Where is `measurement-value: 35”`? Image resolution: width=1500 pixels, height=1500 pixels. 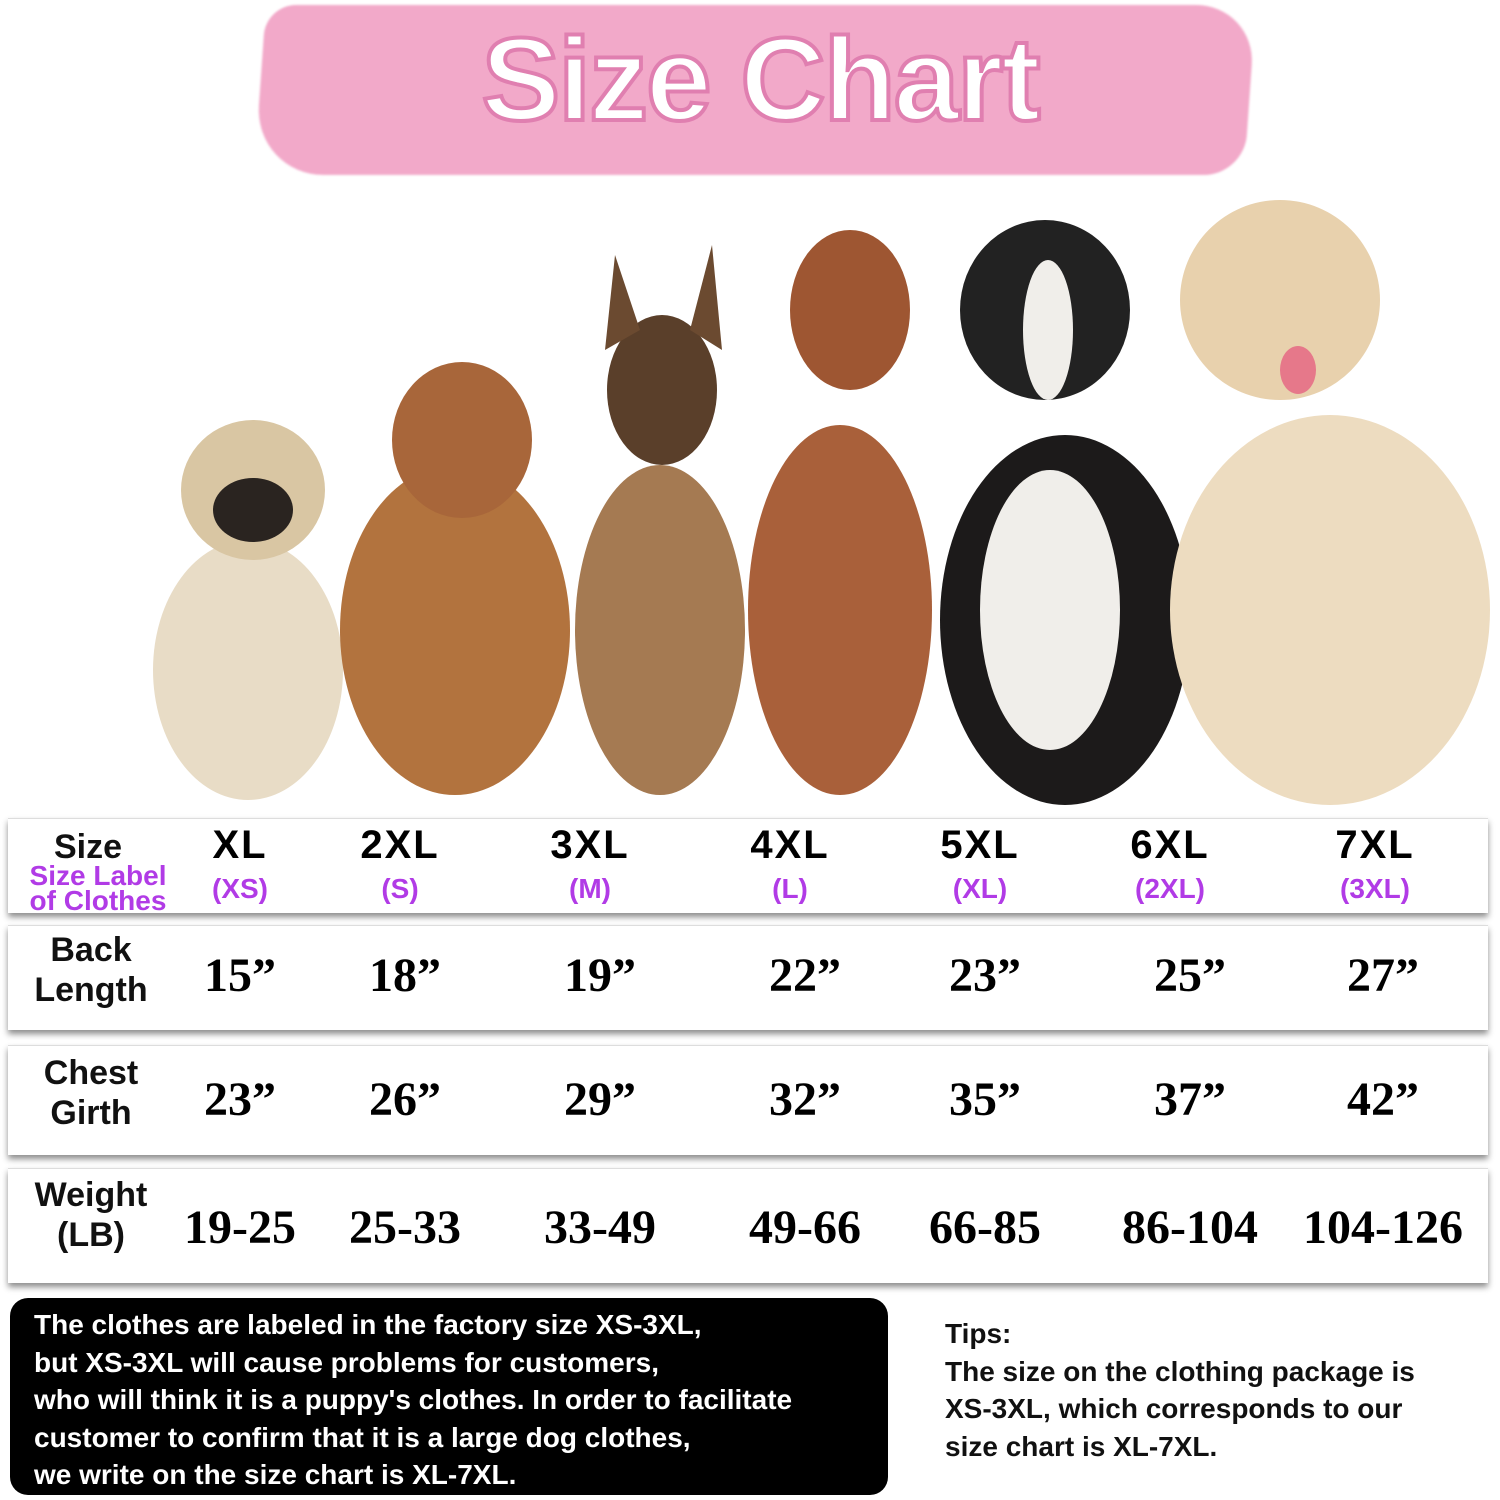 measurement-value: 35” is located at coordinates (985, 1099).